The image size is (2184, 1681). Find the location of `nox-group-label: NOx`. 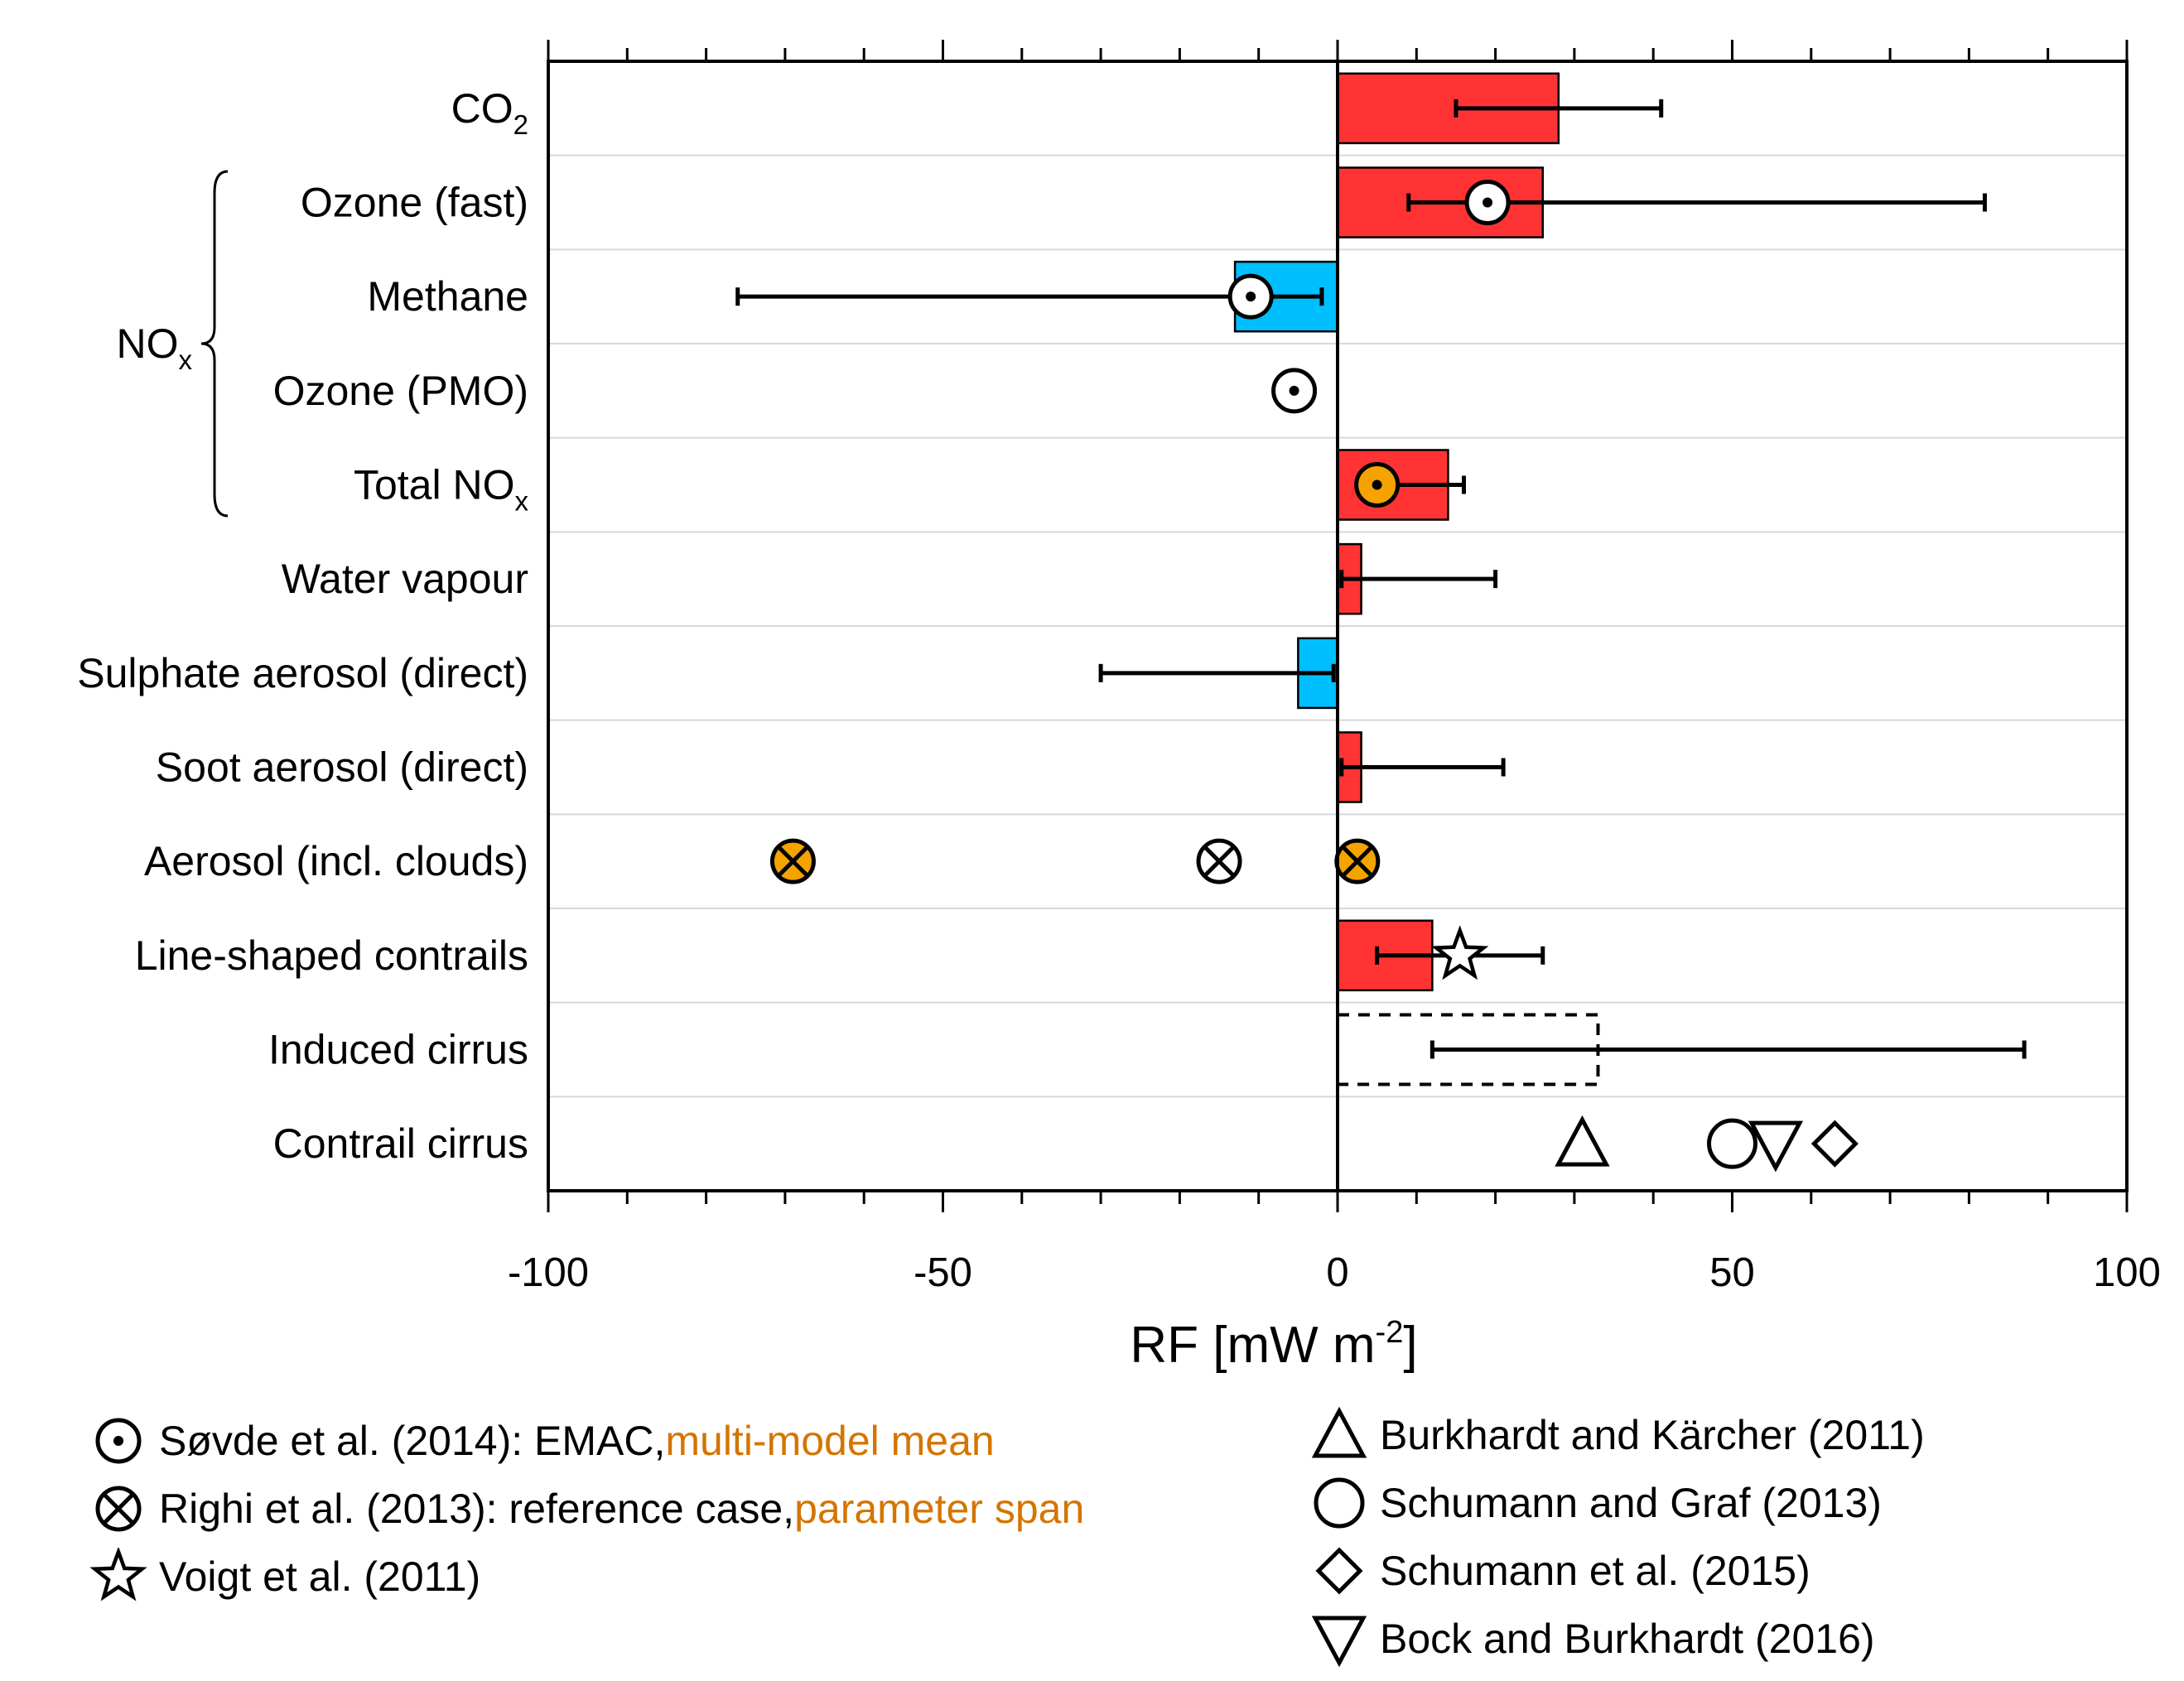

nox-group-label: NOx is located at coordinates (155, 347).